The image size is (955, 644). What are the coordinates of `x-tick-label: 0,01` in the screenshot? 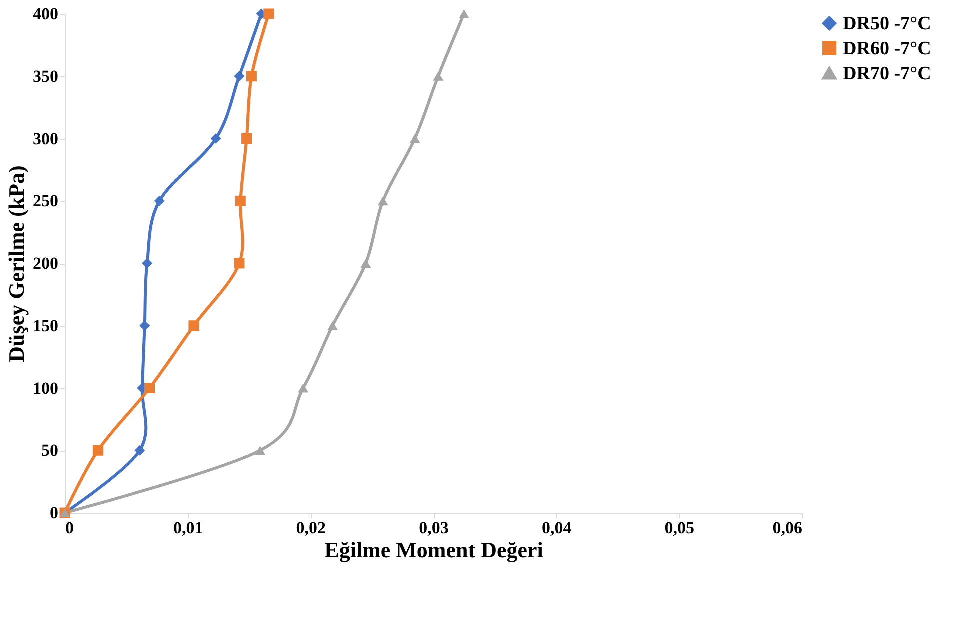 It's located at (188, 528).